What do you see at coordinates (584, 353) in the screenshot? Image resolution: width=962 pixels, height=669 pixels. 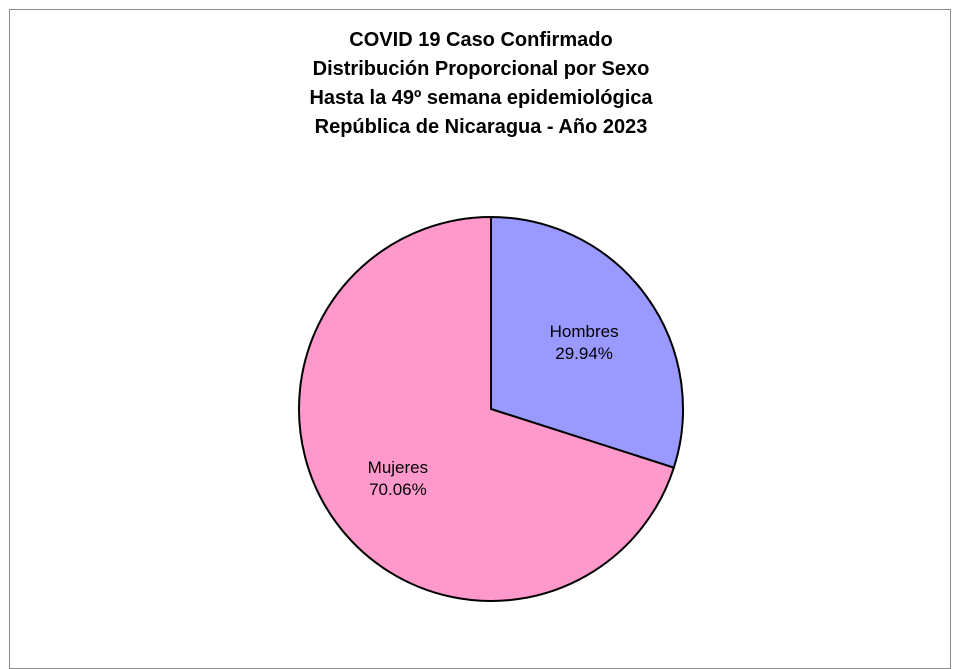 I see `slice-value-label: 29.94%` at bounding box center [584, 353].